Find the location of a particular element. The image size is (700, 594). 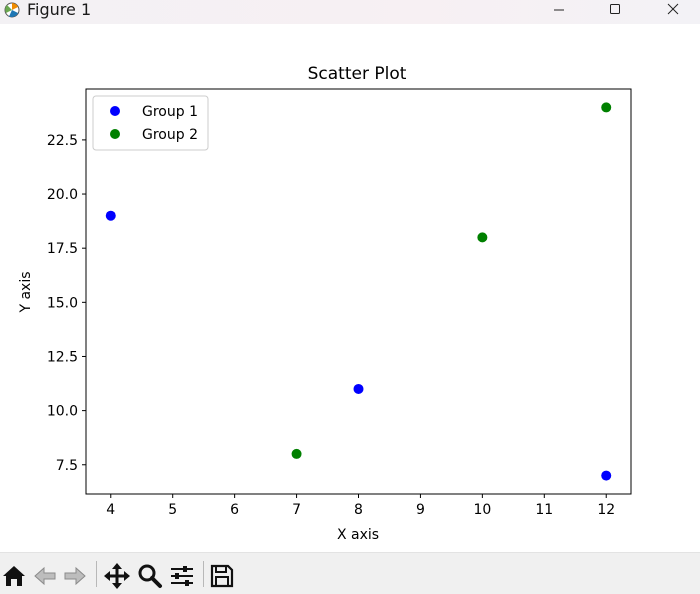

y-axis-label: Y axis is located at coordinates (26, 292).